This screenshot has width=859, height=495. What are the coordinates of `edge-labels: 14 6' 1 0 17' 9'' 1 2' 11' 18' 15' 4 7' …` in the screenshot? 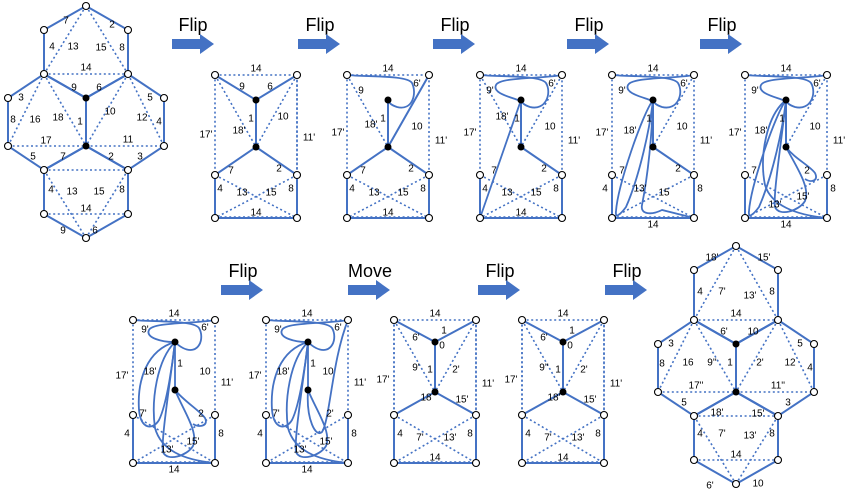 It's located at (563, 386).